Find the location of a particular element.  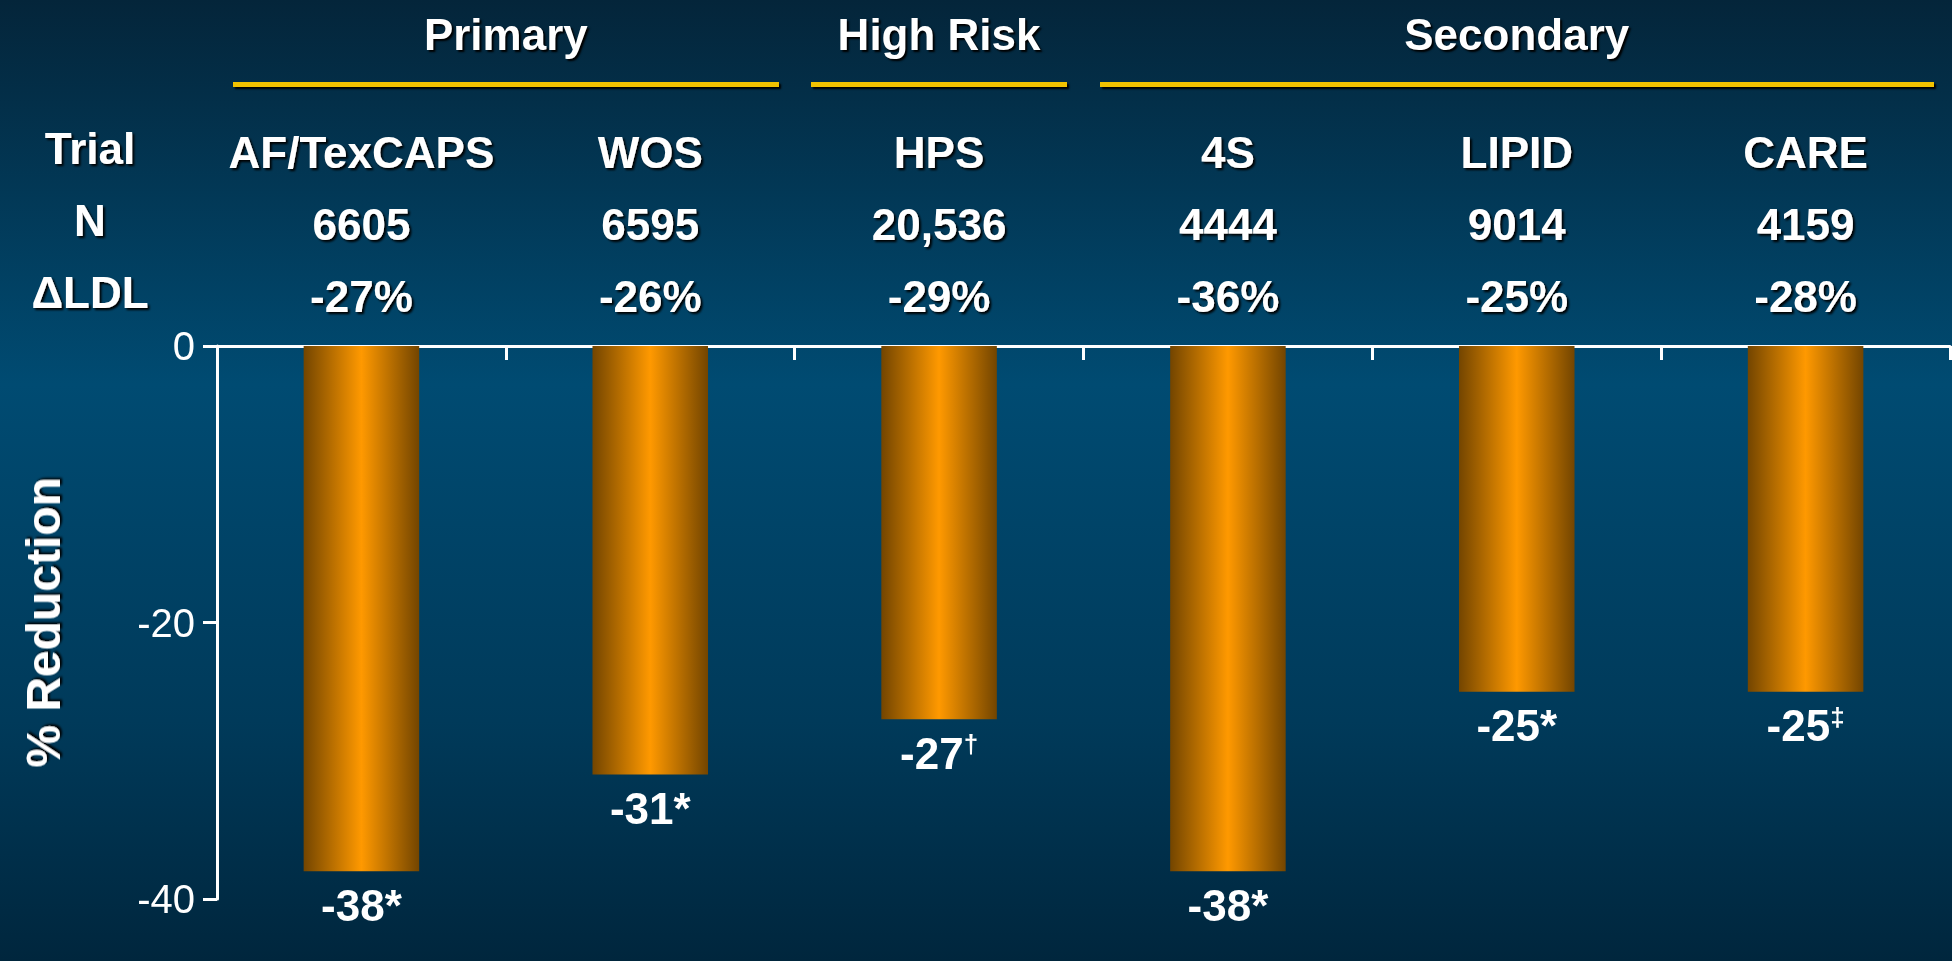

data-label: -27† is located at coordinates (939, 753).